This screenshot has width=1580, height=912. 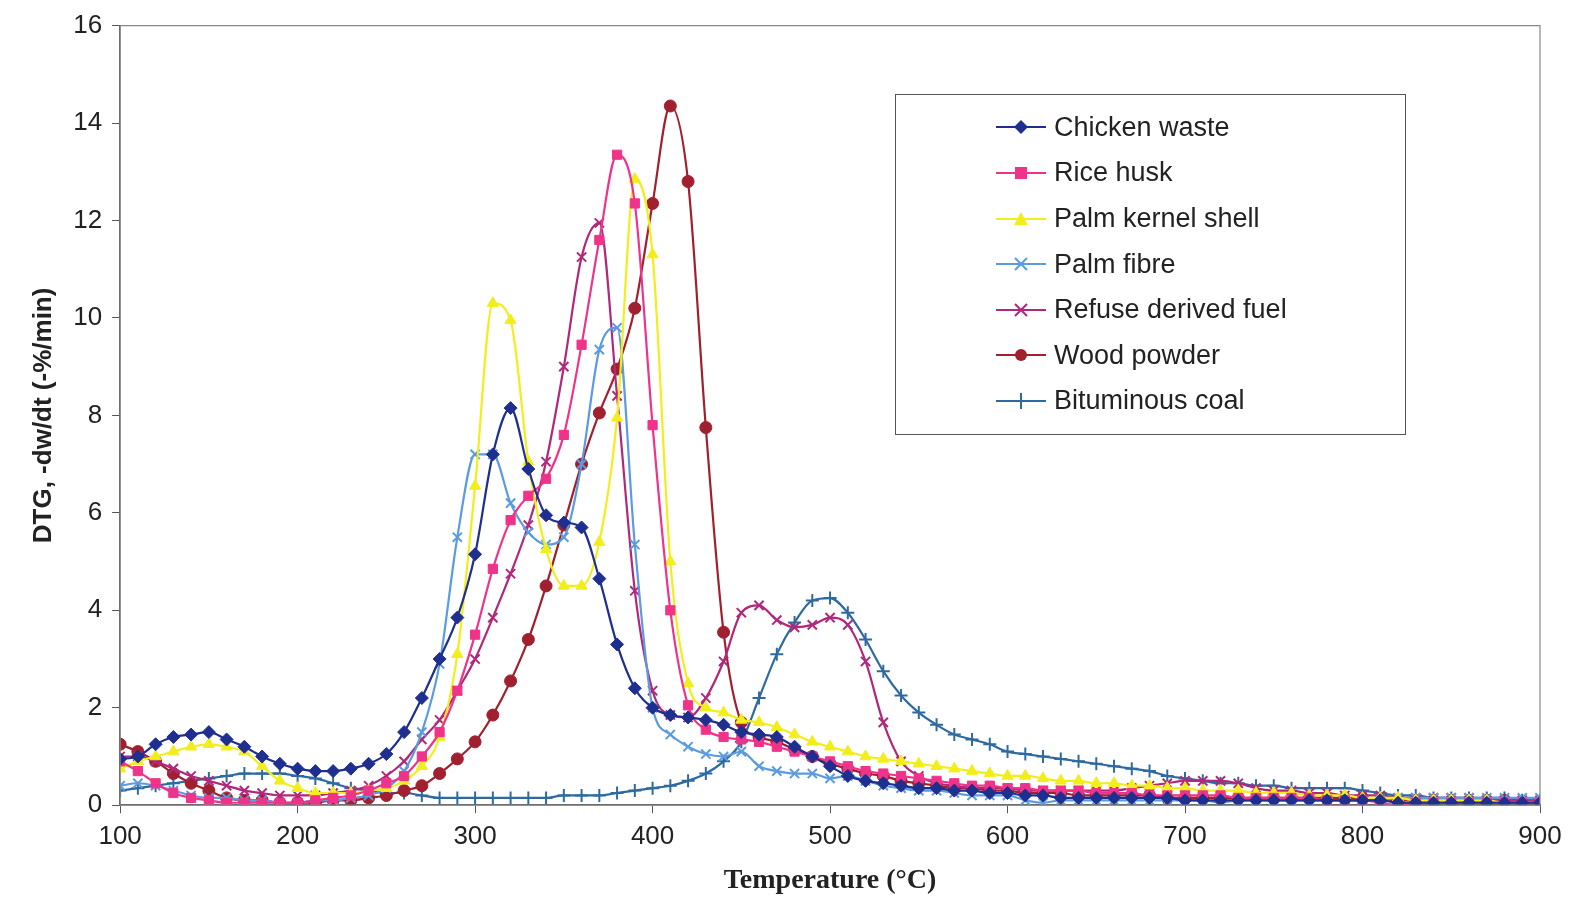 I want to click on legend-label: Wood powder, so click(x=1137, y=355).